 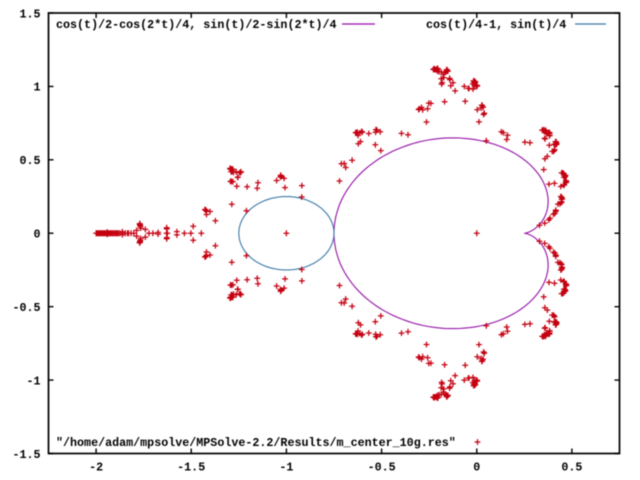 What do you see at coordinates (196, 25) in the screenshot?
I see `svg-text:cos(t)/2-cos(2*t)/4, sin(t)/2-: cos(t)/2-cos(2*t)/4, sin(t)/2-sin(2*t)/4` at bounding box center [196, 25].